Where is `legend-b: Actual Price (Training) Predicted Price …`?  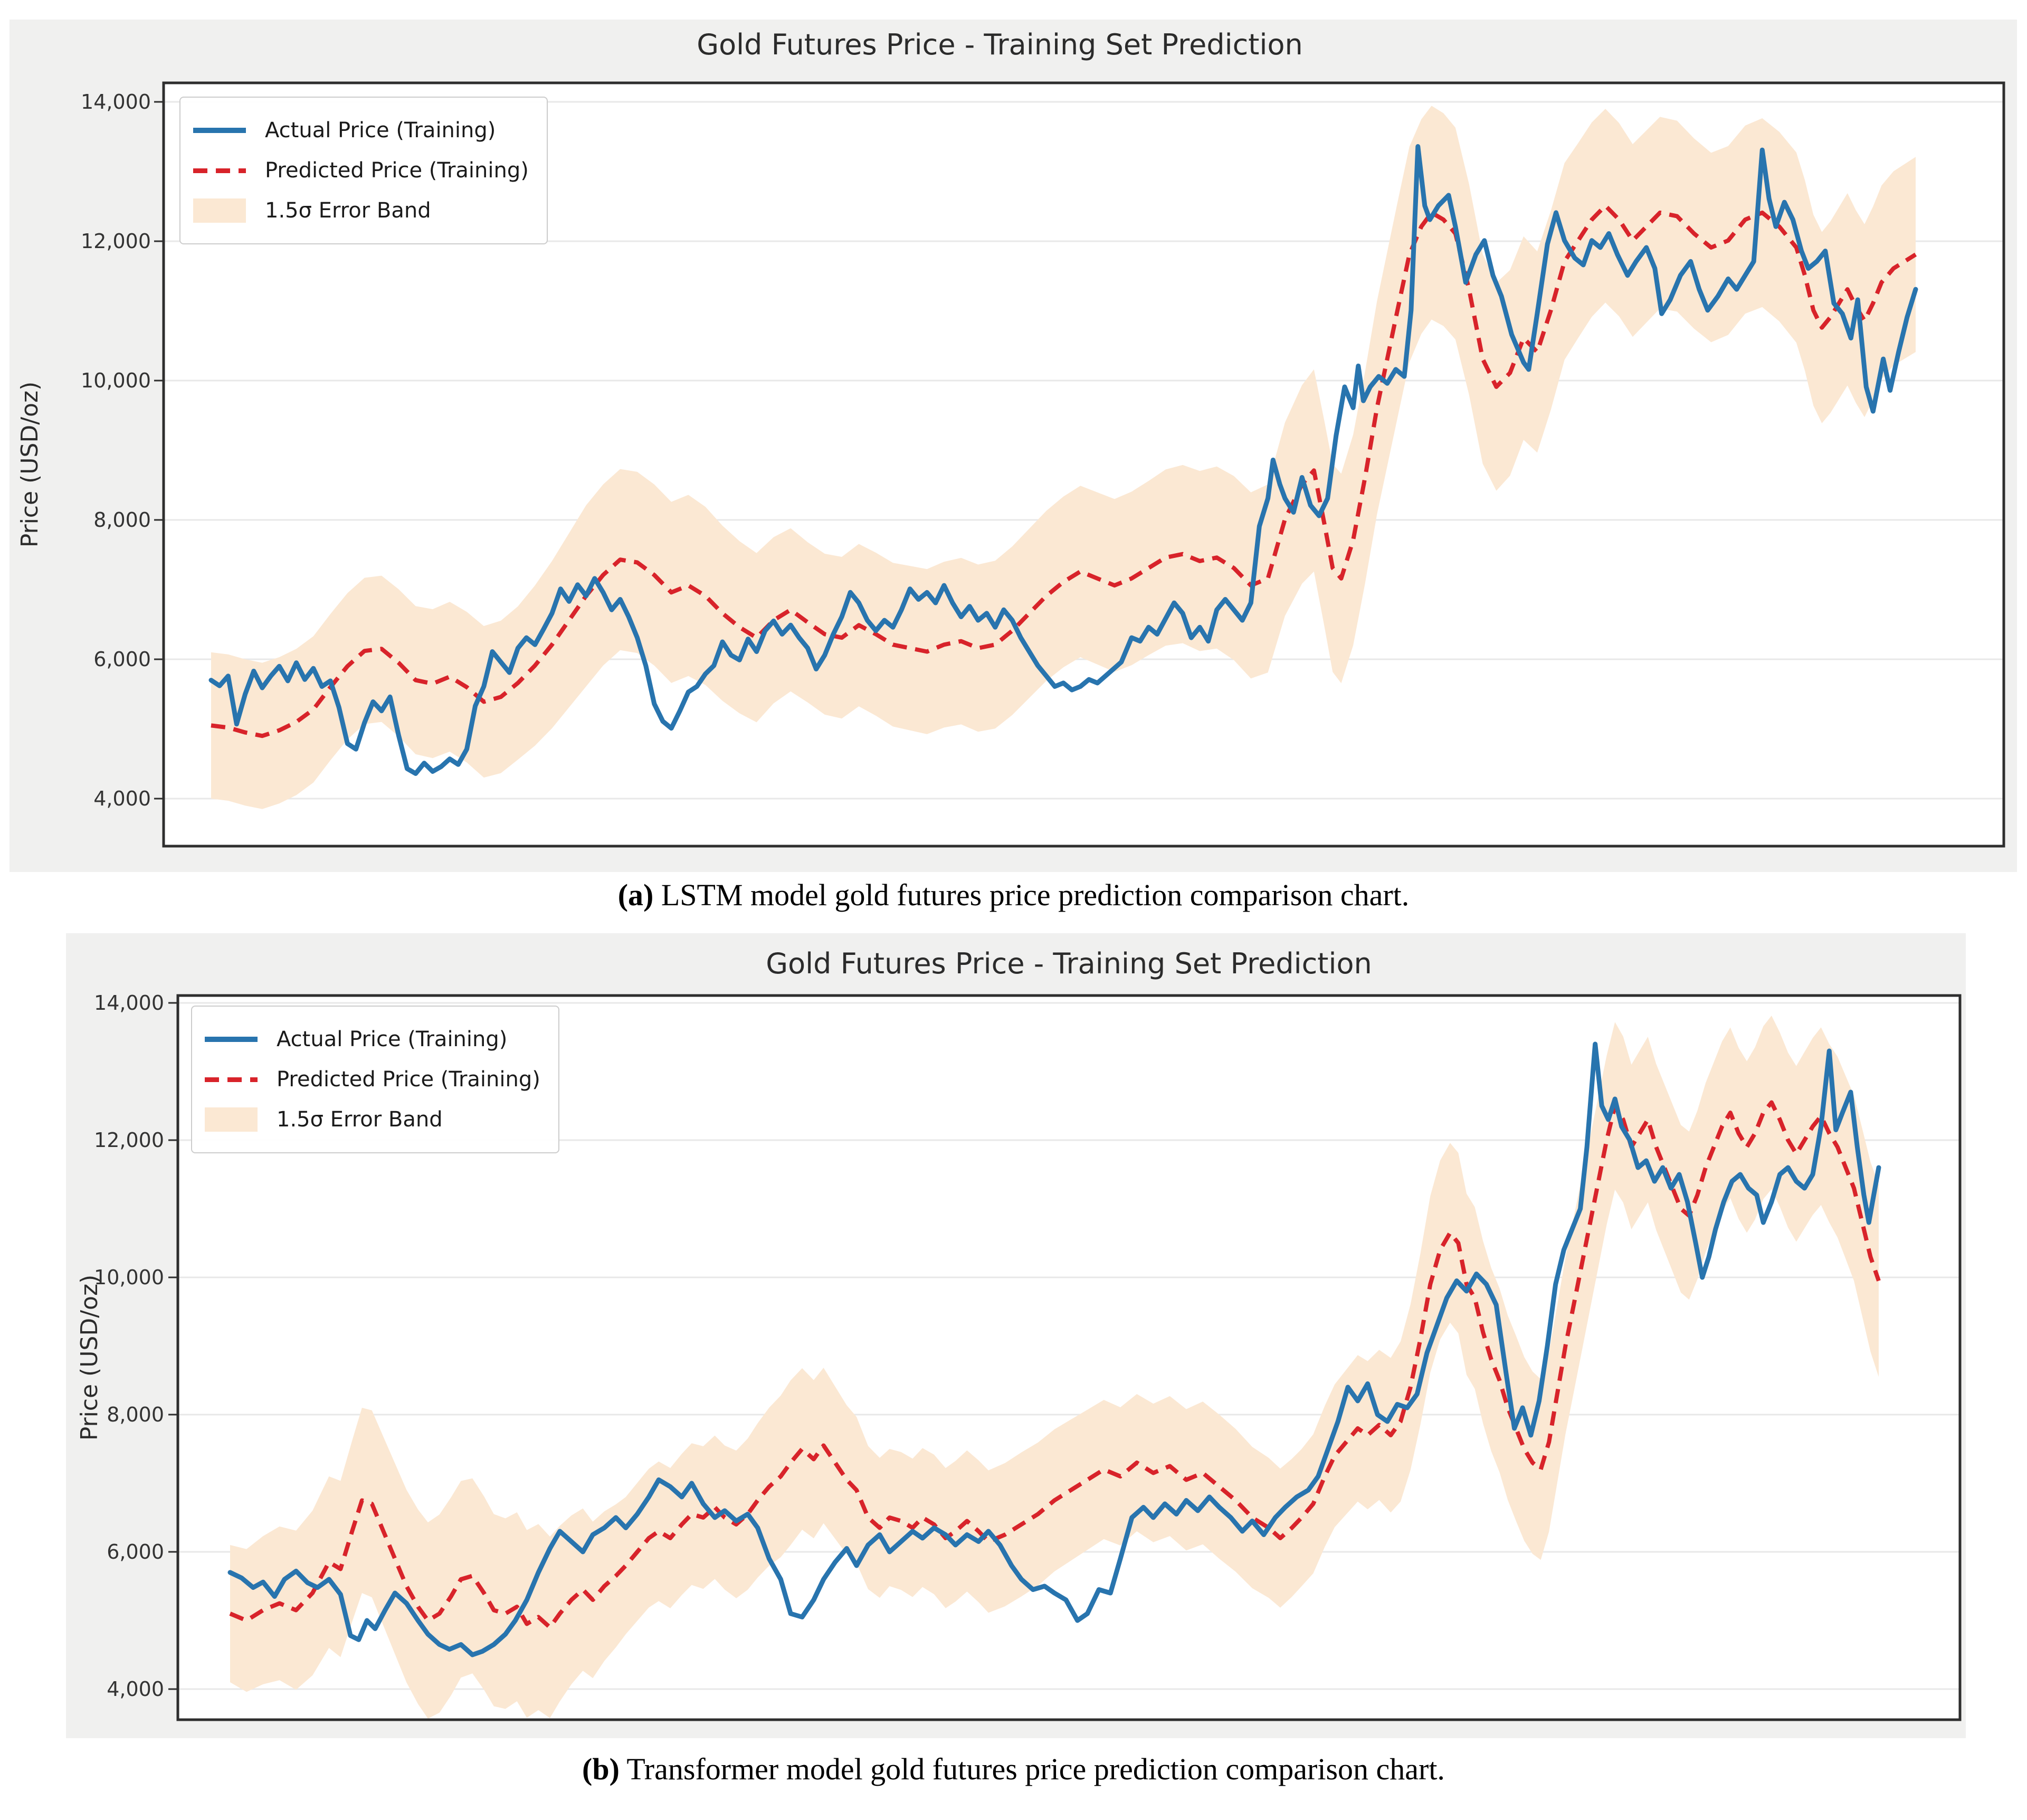
legend-b: Actual Price (Training) Predicted Price … is located at coordinates (375, 1079).